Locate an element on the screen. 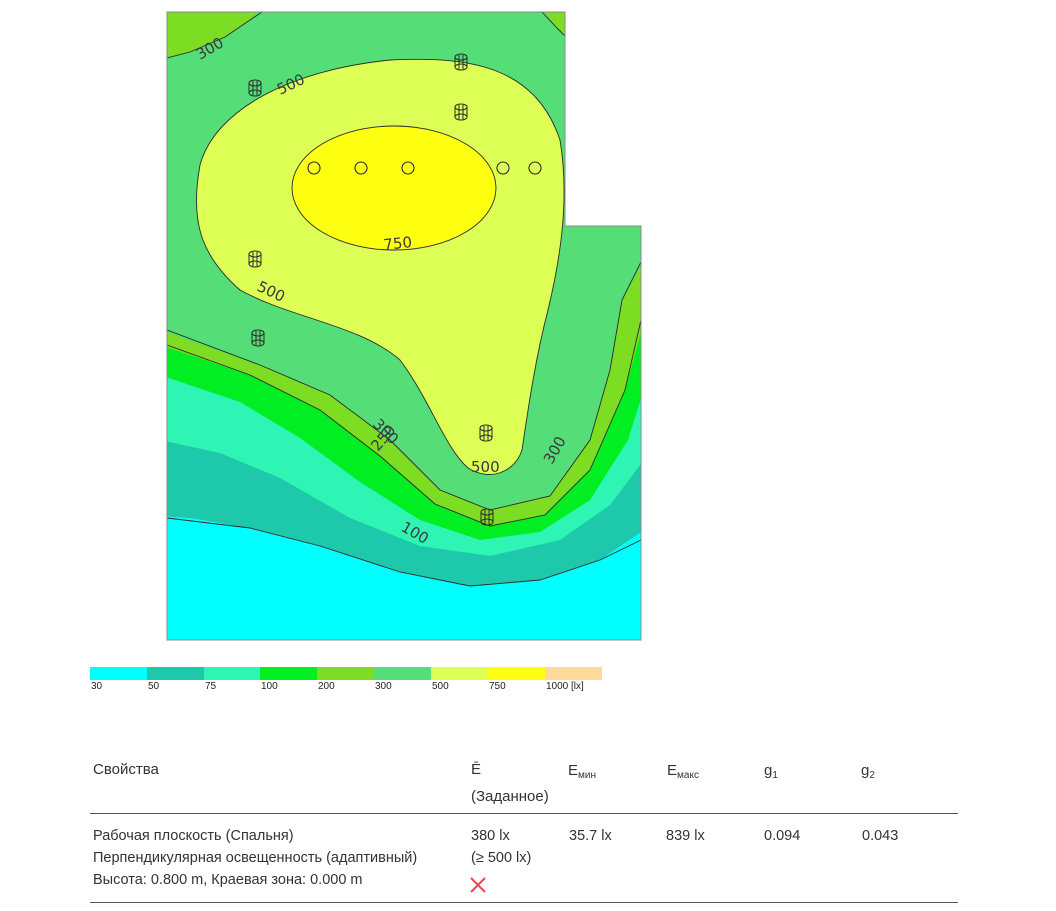 The height and width of the screenshot is (911, 1056). illuminance-legend: 30 50 75 100 200 300 500 750 1000 [lx] is located at coordinates (346, 682).